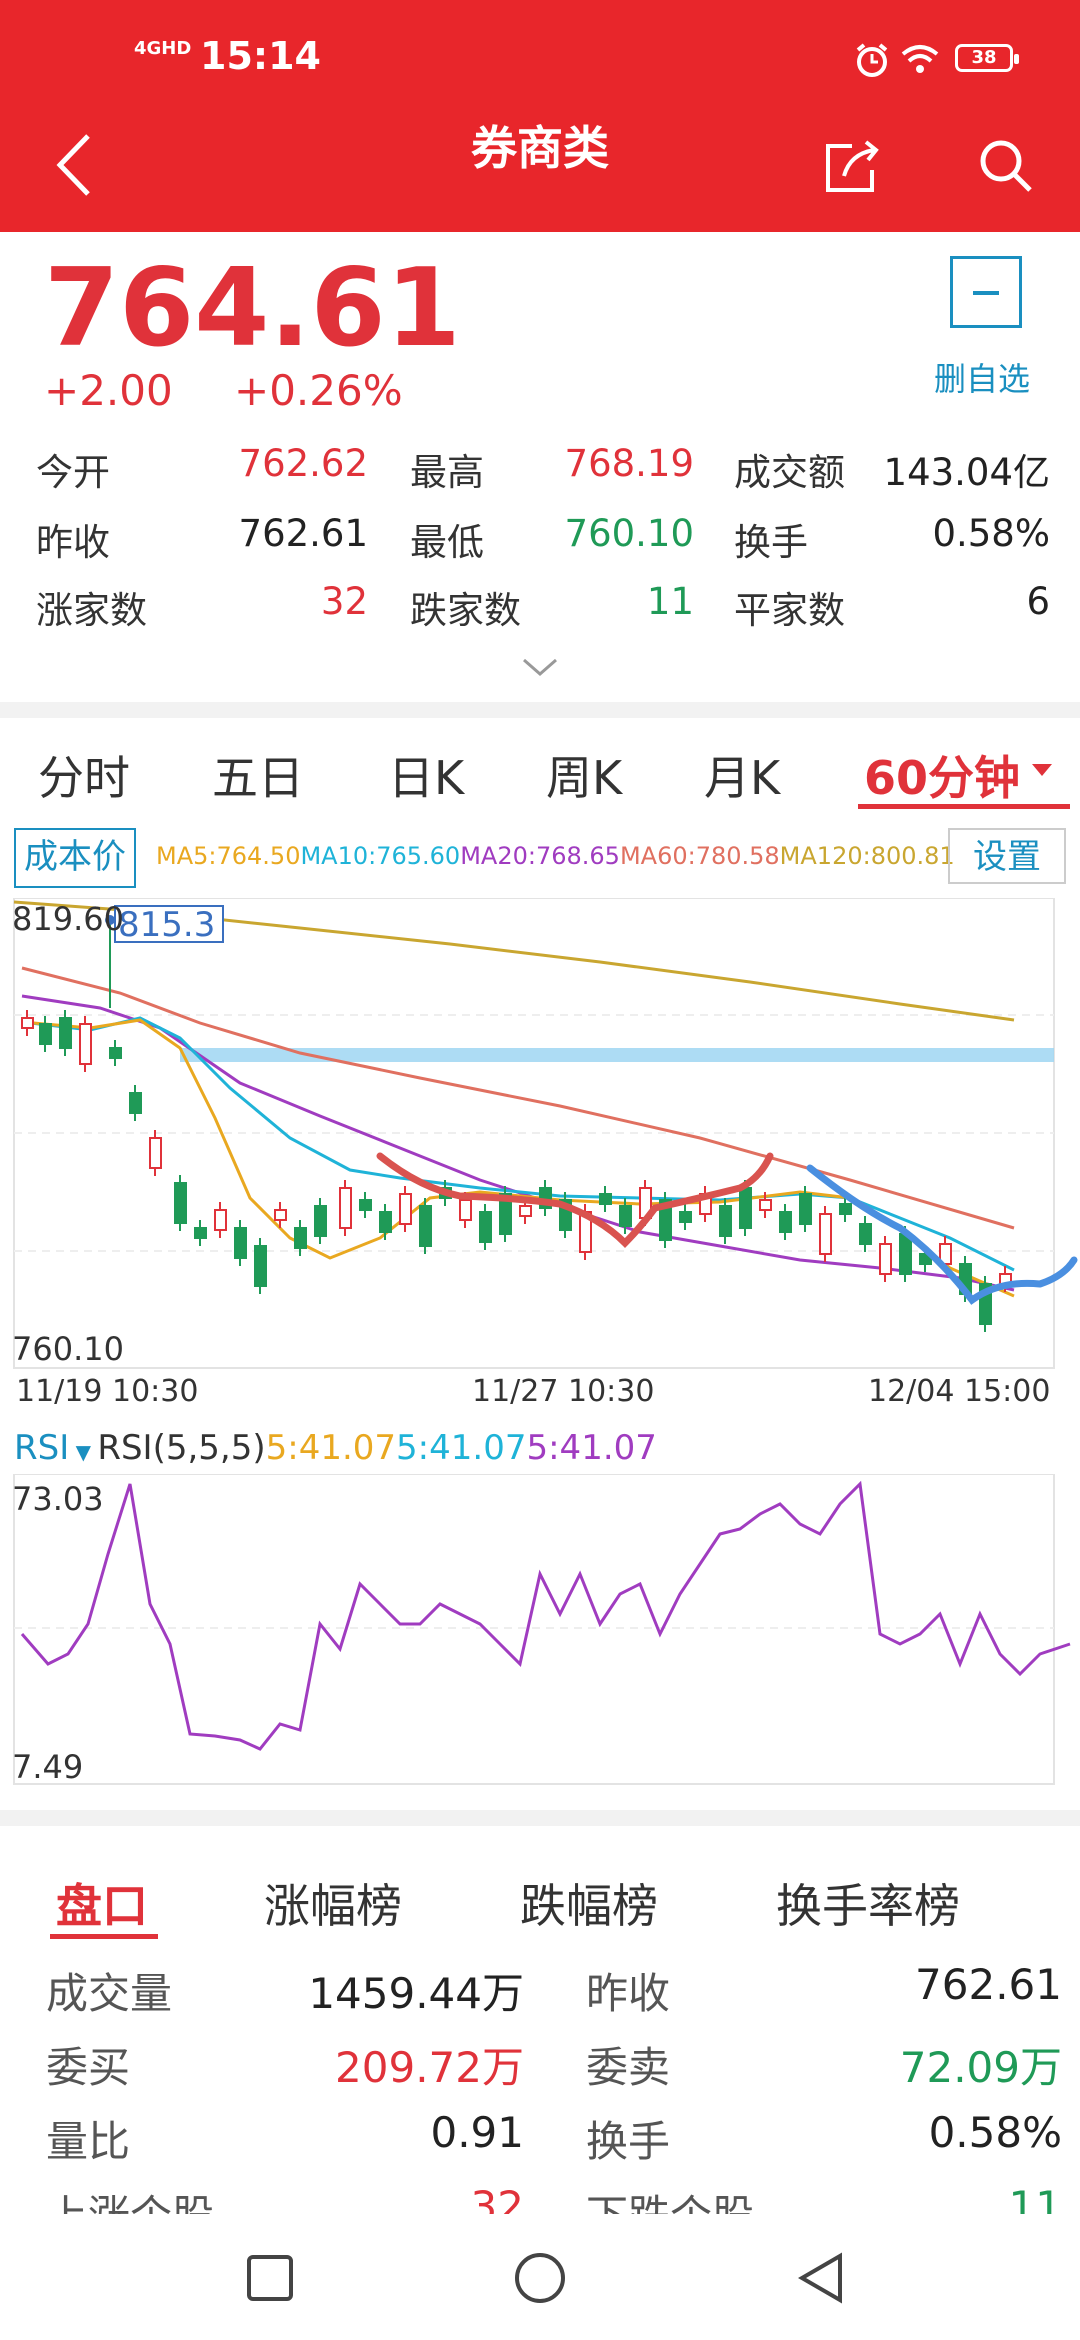 The height and width of the screenshot is (2340, 1080). What do you see at coordinates (68, 1349) in the screenshot?
I see `y-axis-min-label: 760.10` at bounding box center [68, 1349].